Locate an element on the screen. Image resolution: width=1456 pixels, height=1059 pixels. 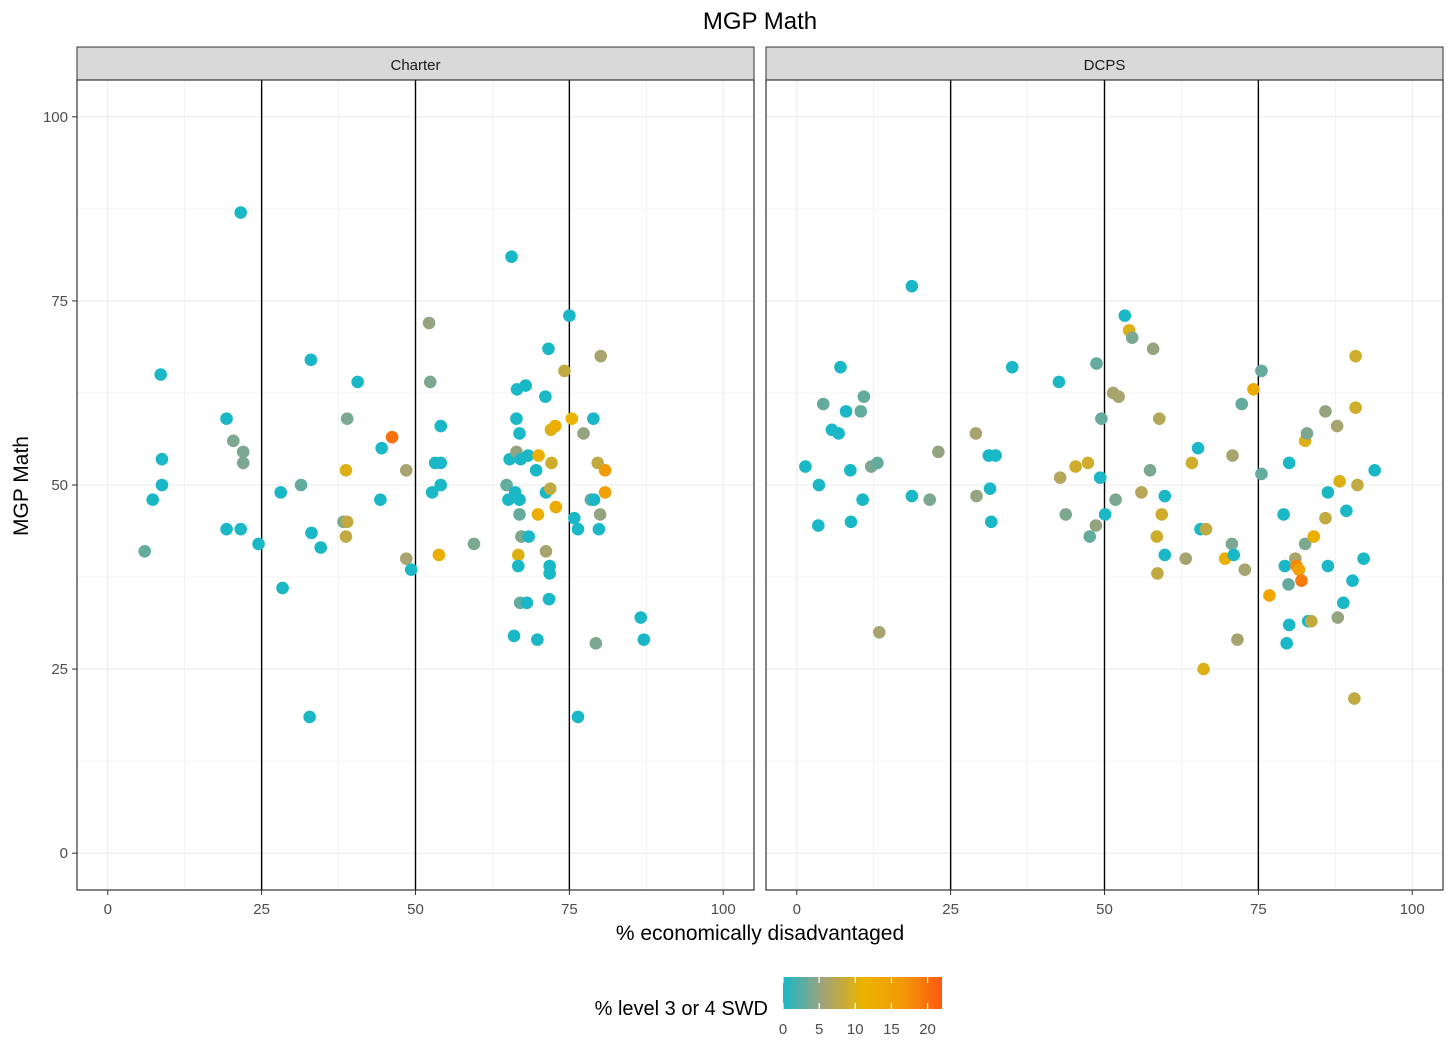
y-tick-label: 50 is located at coordinates (59, 485).